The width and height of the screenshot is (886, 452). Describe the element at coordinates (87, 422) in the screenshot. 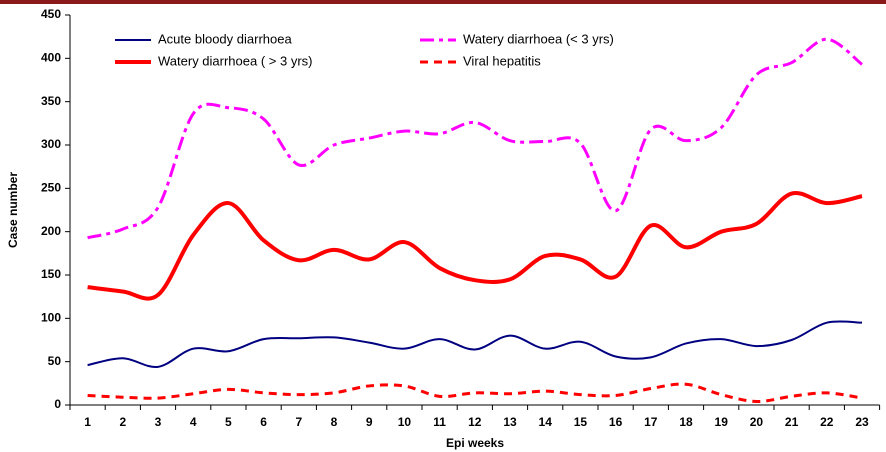

I see `x-tick-label: 1` at that location.